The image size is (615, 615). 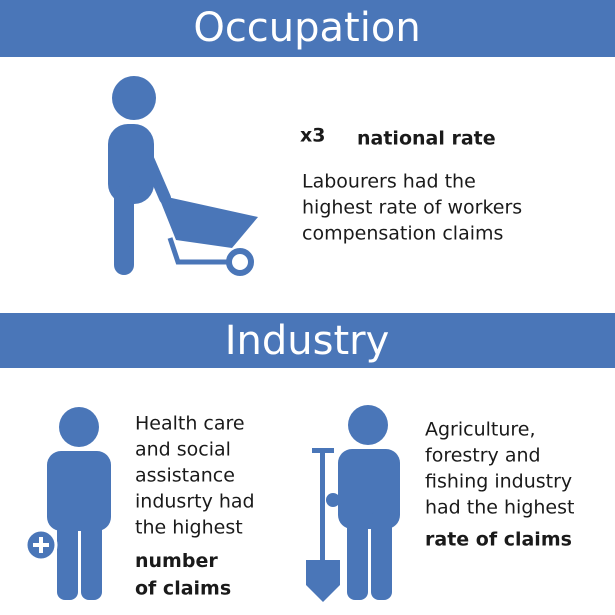 What do you see at coordinates (190, 424) in the screenshot?
I see `text-line: Health care` at bounding box center [190, 424].